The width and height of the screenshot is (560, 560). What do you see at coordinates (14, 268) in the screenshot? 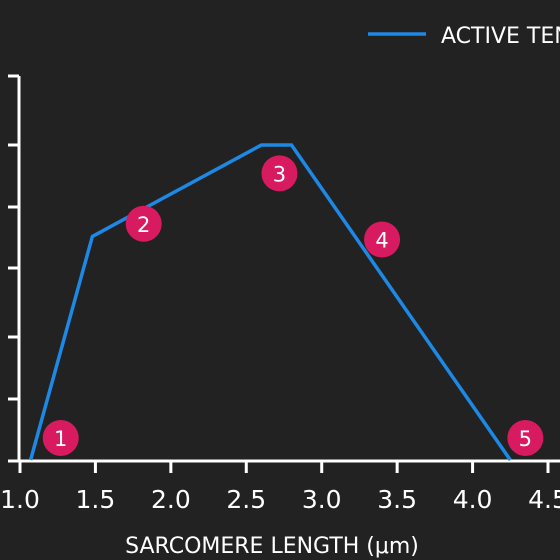
I see `y-axis` at bounding box center [14, 268].